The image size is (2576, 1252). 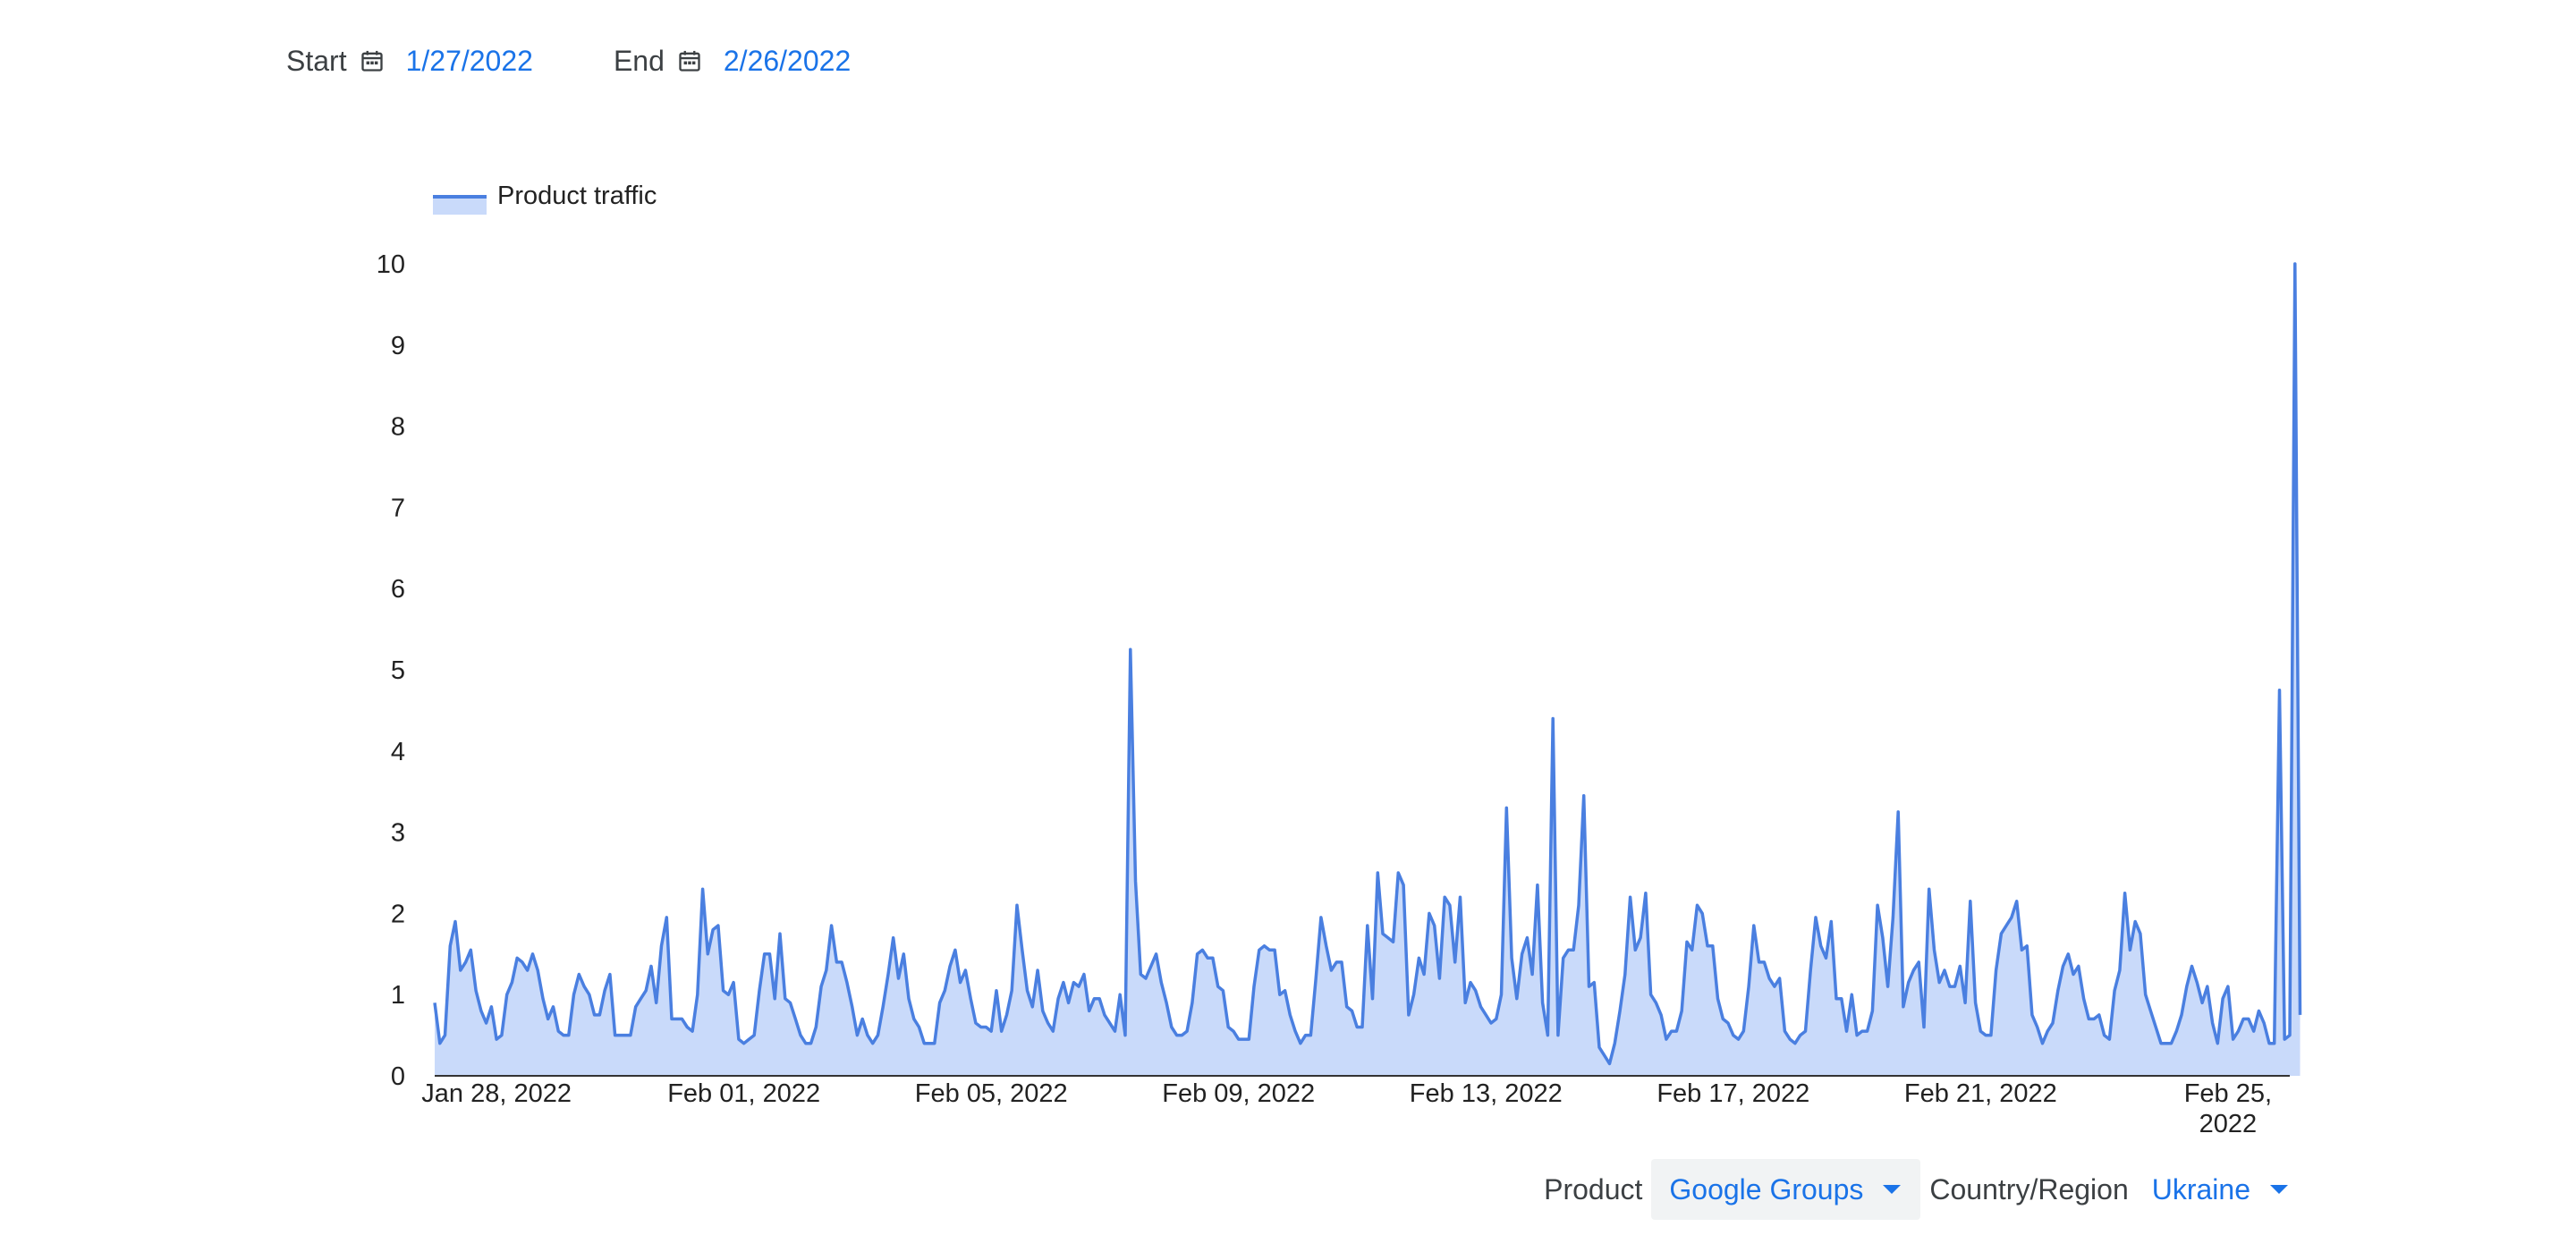 I want to click on x-tick-label: Feb 21, 2022, so click(x=1980, y=1093).